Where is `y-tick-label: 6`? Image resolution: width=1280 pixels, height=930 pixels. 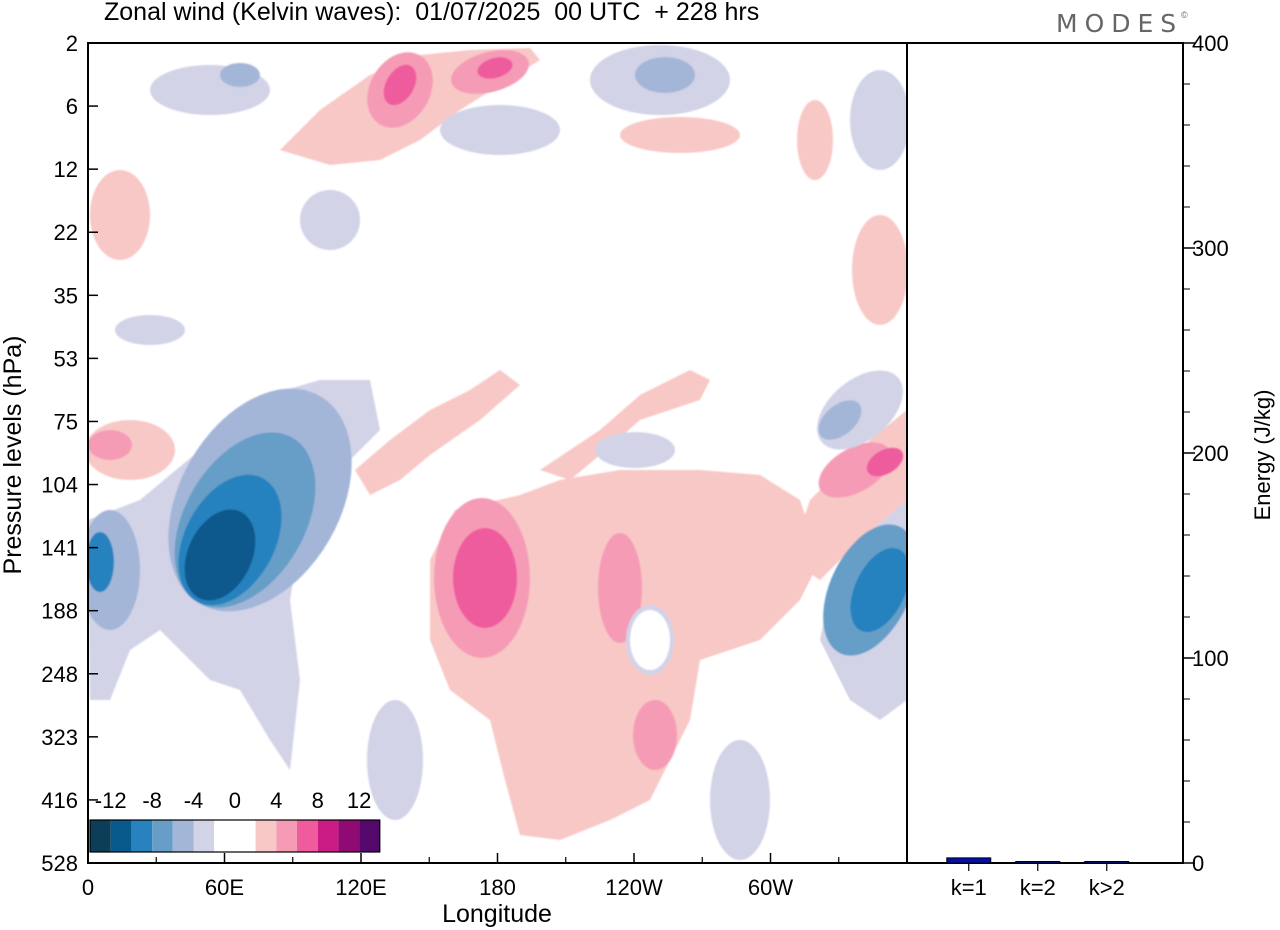
y-tick-label: 6 is located at coordinates (72, 106).